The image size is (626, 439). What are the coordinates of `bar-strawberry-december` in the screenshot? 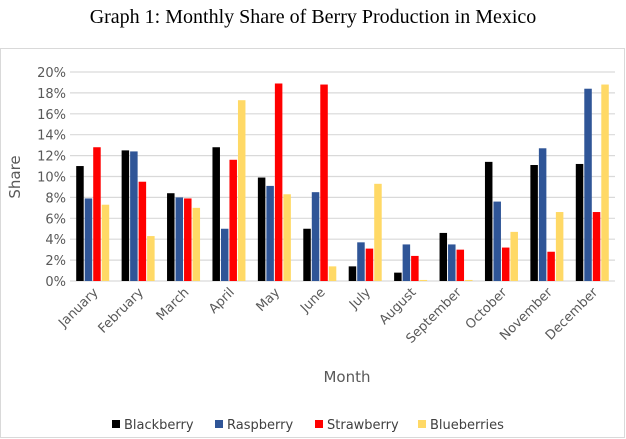 It's located at (596, 246).